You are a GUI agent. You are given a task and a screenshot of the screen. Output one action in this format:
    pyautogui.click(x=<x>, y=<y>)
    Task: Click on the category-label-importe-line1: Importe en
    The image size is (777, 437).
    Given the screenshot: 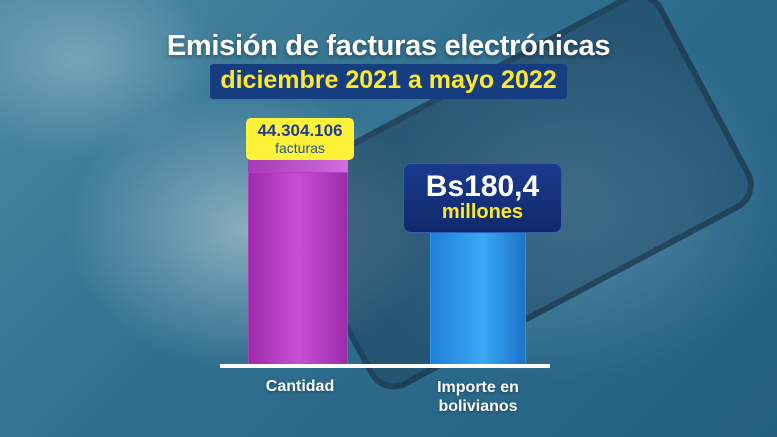 What is the action you would take?
    pyautogui.click(x=478, y=387)
    